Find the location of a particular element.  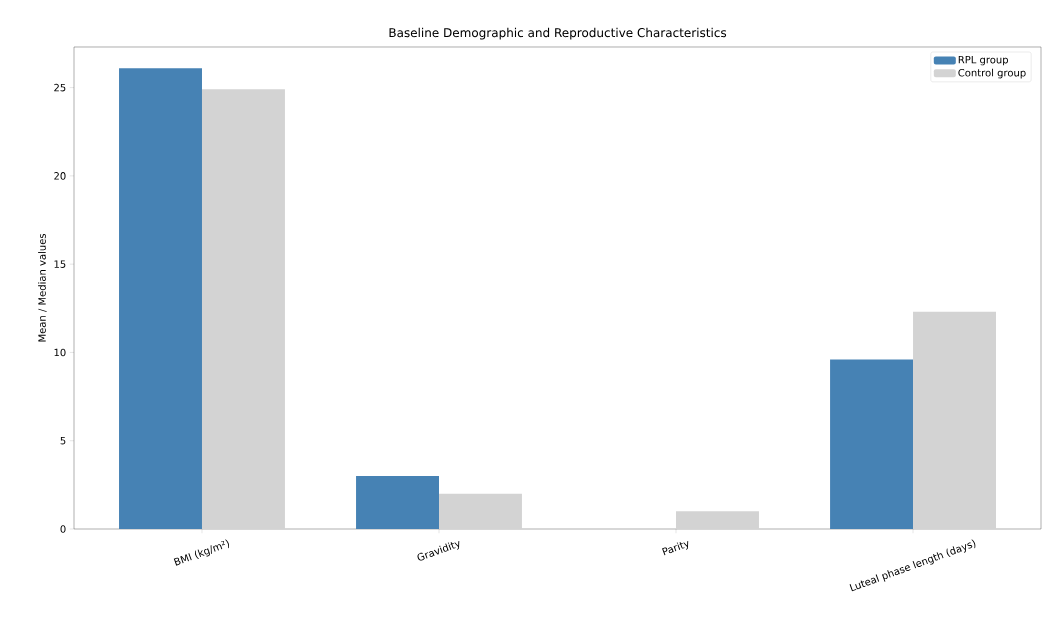

y-tick-label: 5 is located at coordinates (63, 441).